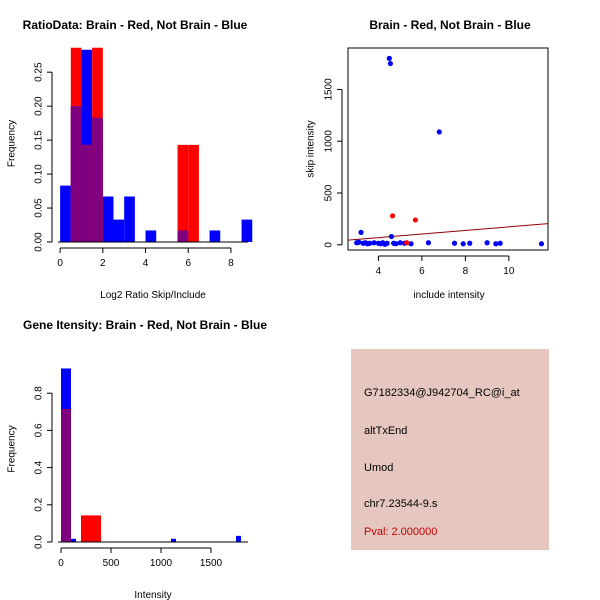 Image resolution: width=600 pixels, height=600 pixels. I want to click on x-axis-label: Log2 Ratio Skip/Include, so click(153, 295).